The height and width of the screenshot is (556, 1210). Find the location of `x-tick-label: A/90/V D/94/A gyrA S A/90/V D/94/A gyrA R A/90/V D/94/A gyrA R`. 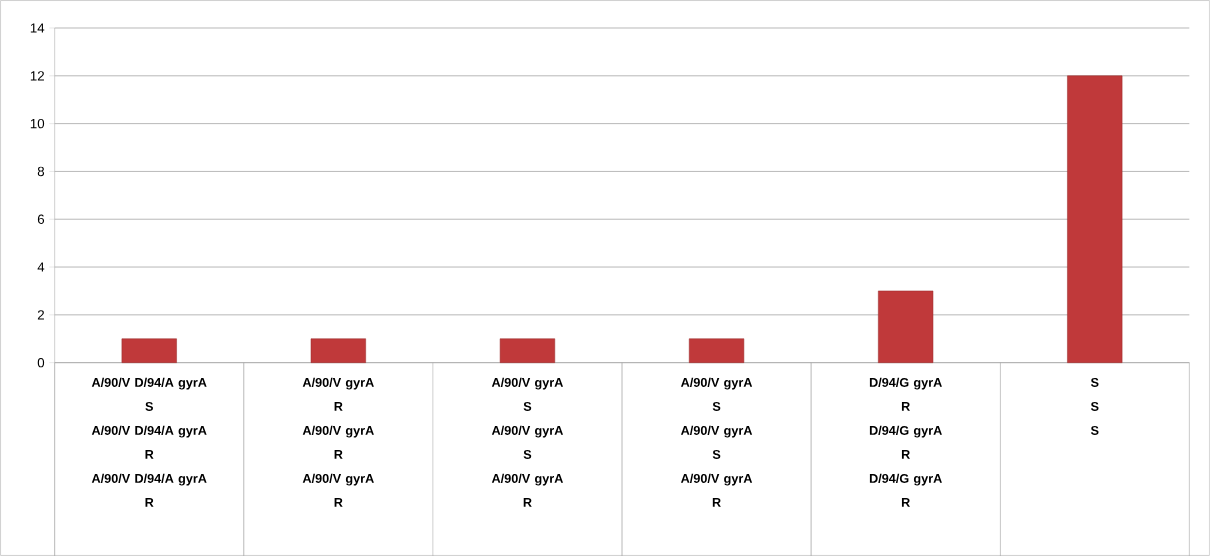

x-tick-label: A/90/V D/94/A gyrA S A/90/V D/94/A gyrA R A/90/V D/94/A gyrA R is located at coordinates (149, 442).